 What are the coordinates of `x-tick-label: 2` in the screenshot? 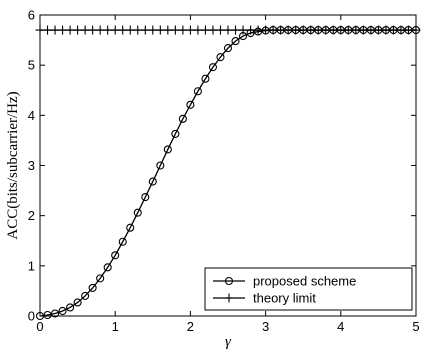 It's located at (190, 326).